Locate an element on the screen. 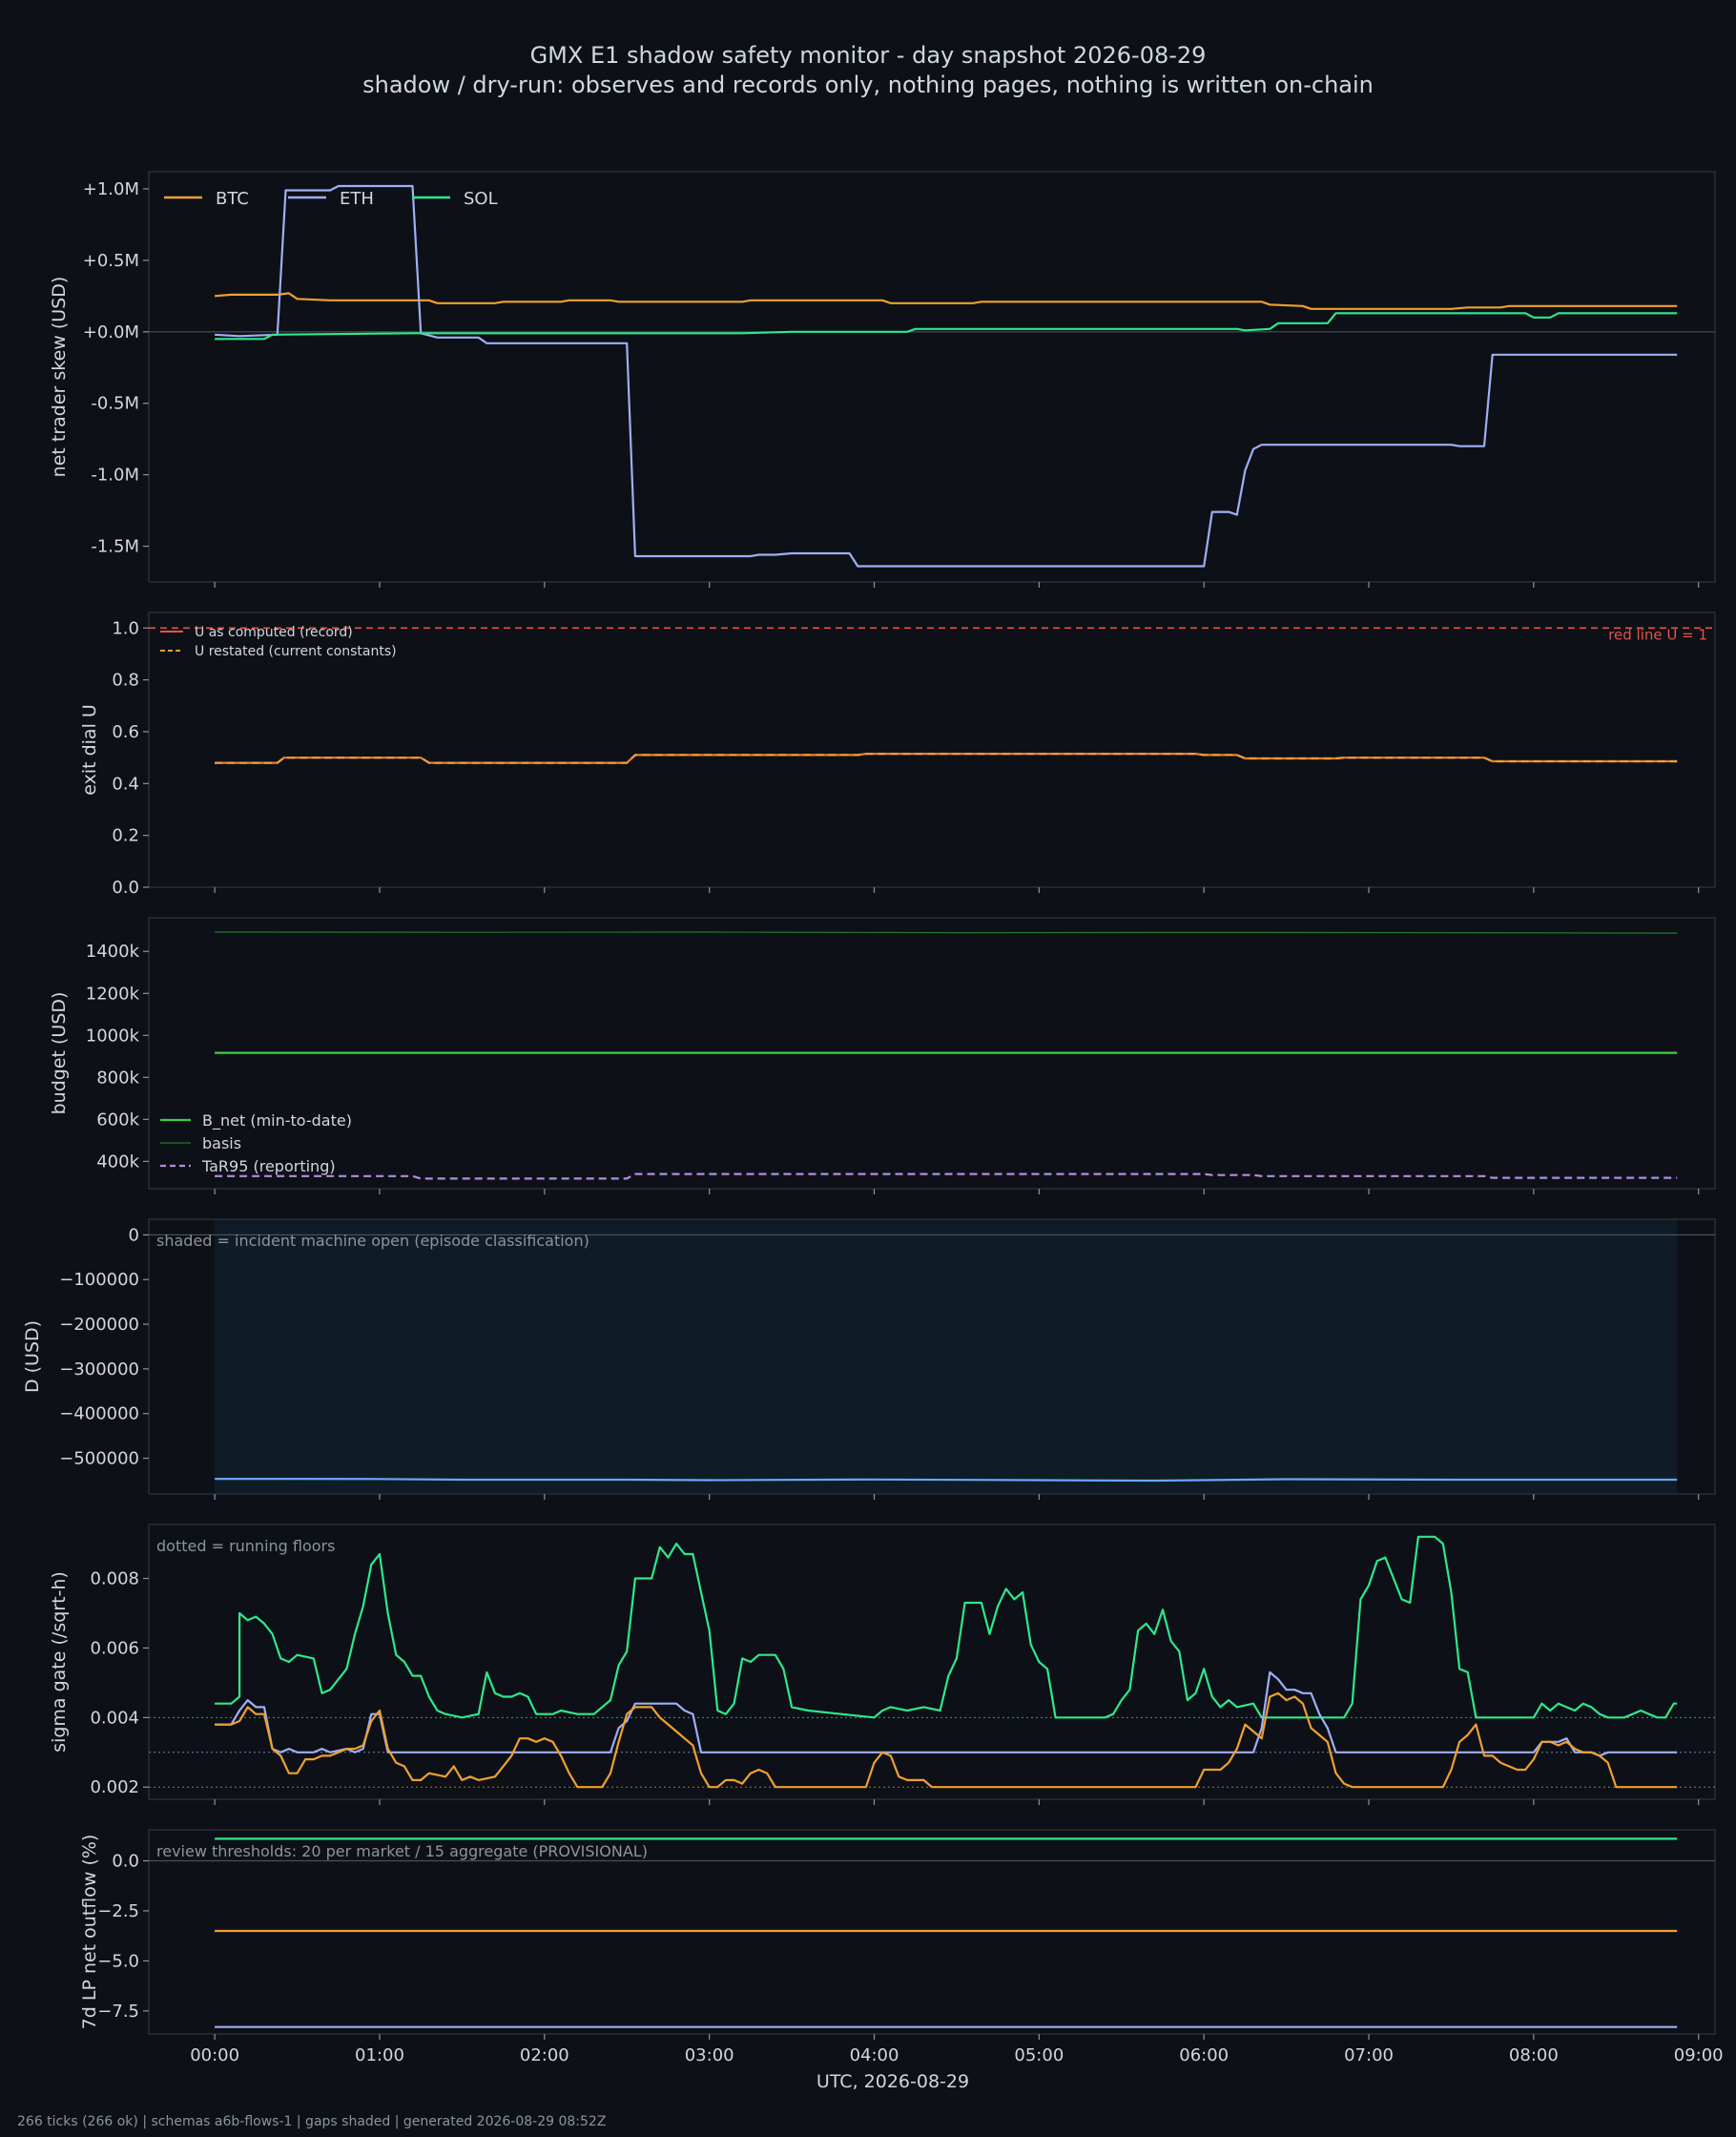 This screenshot has height=2137, width=1736. y-tick-label: 1000k is located at coordinates (113, 1036).